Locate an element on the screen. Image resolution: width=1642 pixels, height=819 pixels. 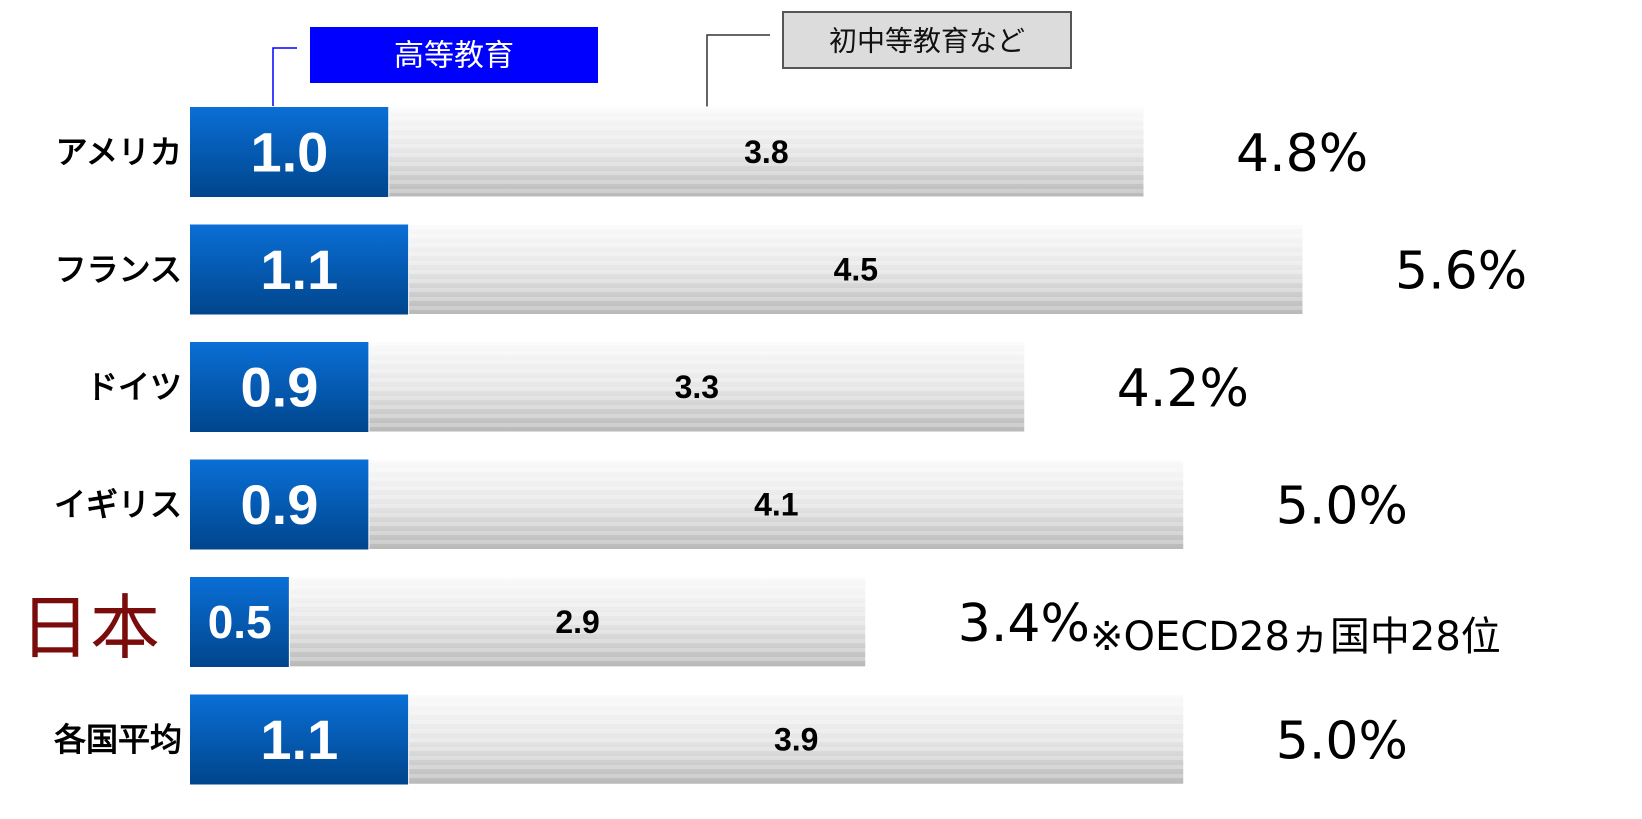
value-label: 3.9 is located at coordinates (796, 740).